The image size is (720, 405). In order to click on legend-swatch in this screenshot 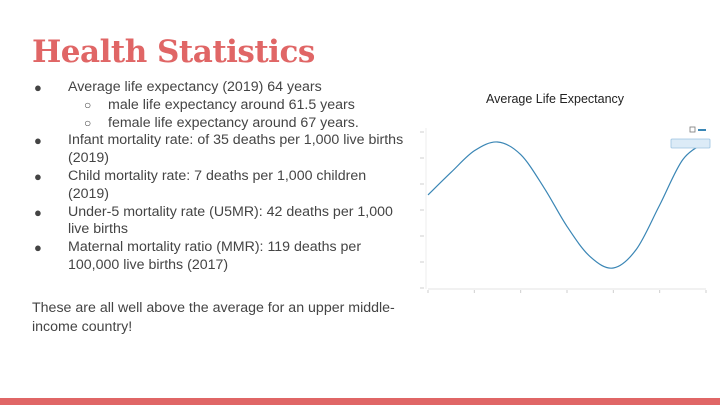, I will do `click(702, 130)`.